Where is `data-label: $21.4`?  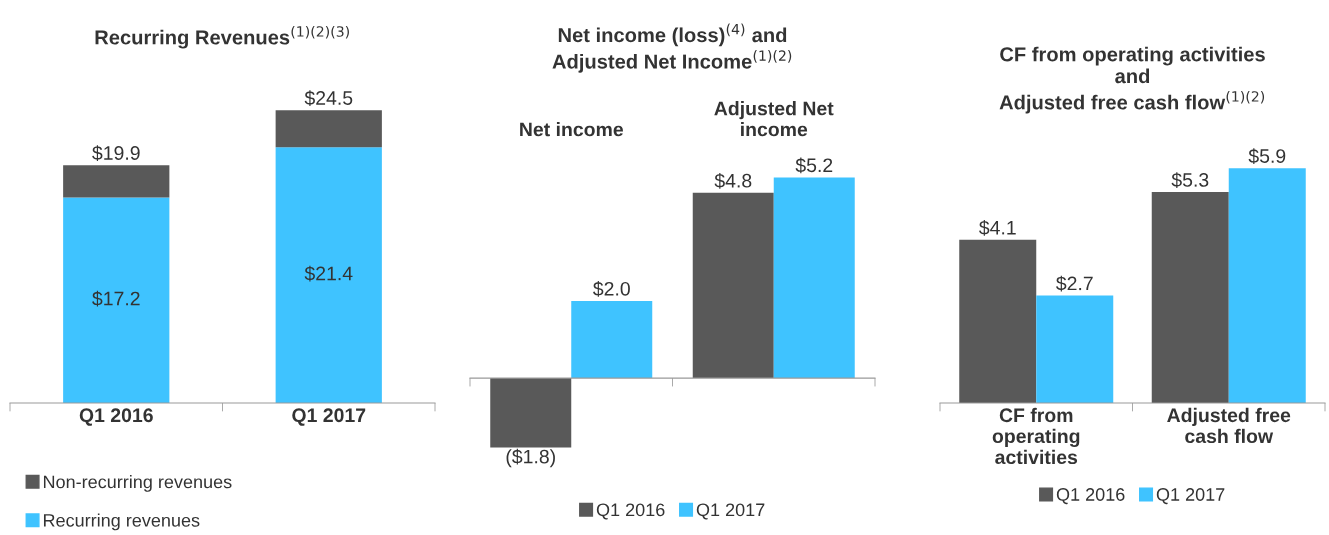
data-label: $21.4 is located at coordinates (328, 273).